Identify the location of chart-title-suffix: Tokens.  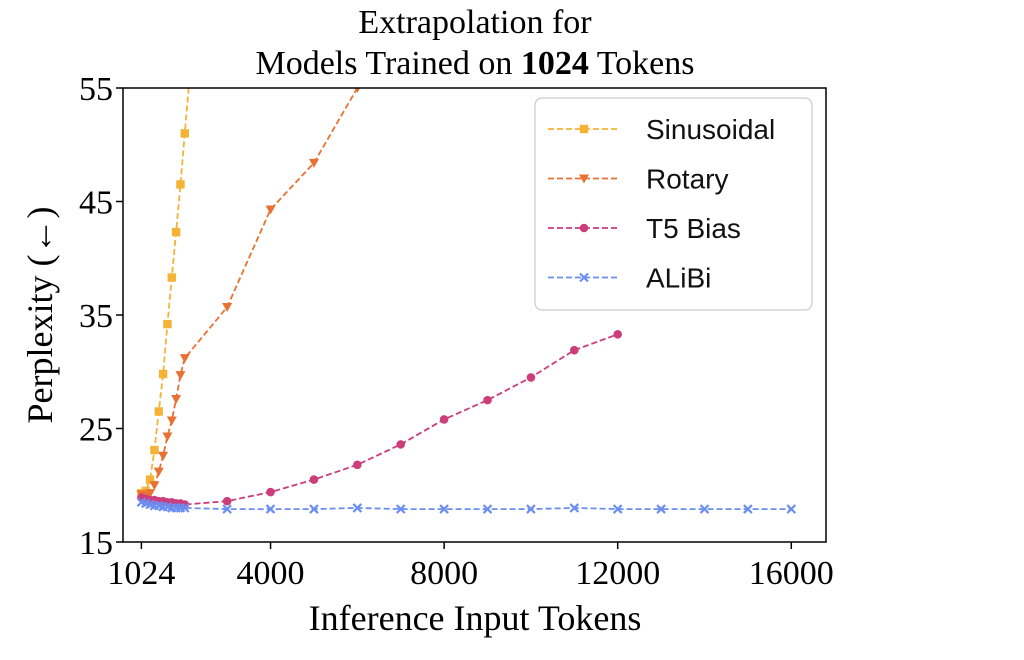
(642, 63).